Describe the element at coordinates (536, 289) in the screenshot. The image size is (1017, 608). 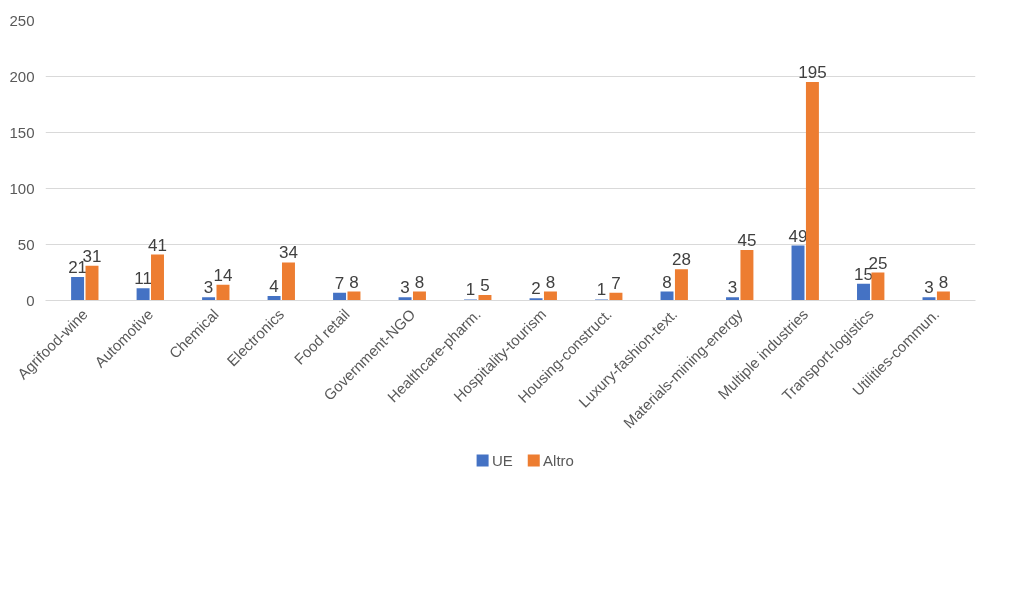
I see `data-label: 2` at that location.